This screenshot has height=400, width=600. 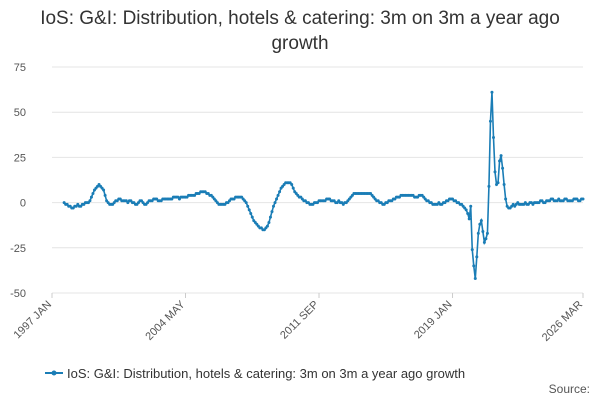 I want to click on y-tick-label: 50, so click(x=20, y=113).